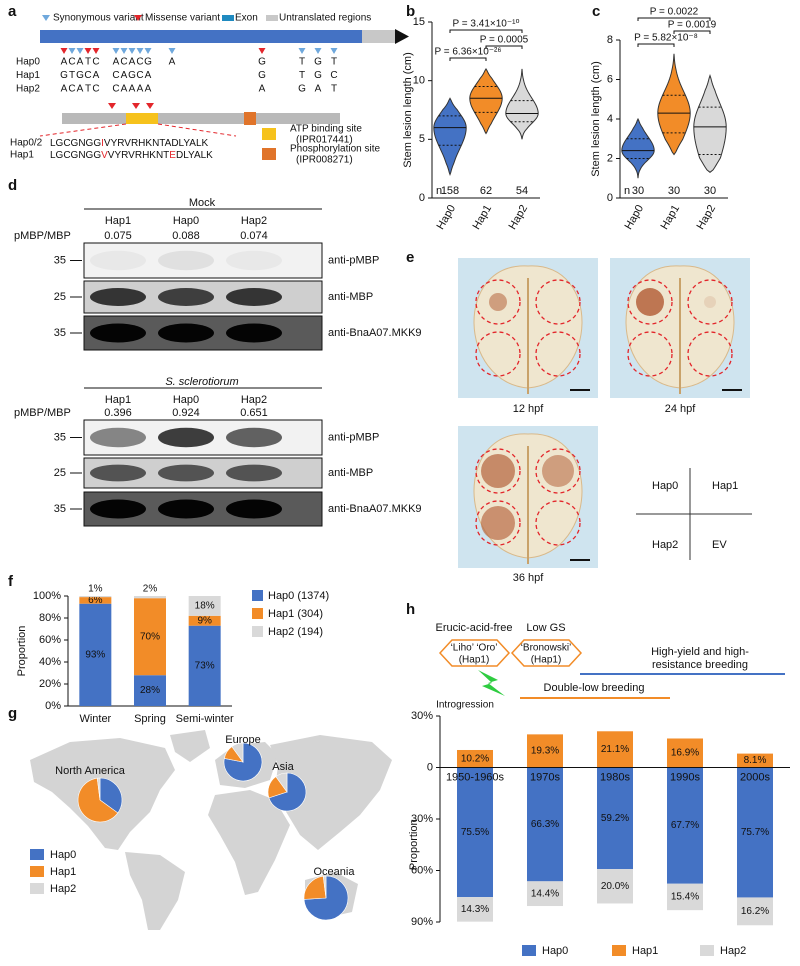  Describe the element at coordinates (118, 413) in the screenshot. I see `ratio-value: 0.396` at that location.